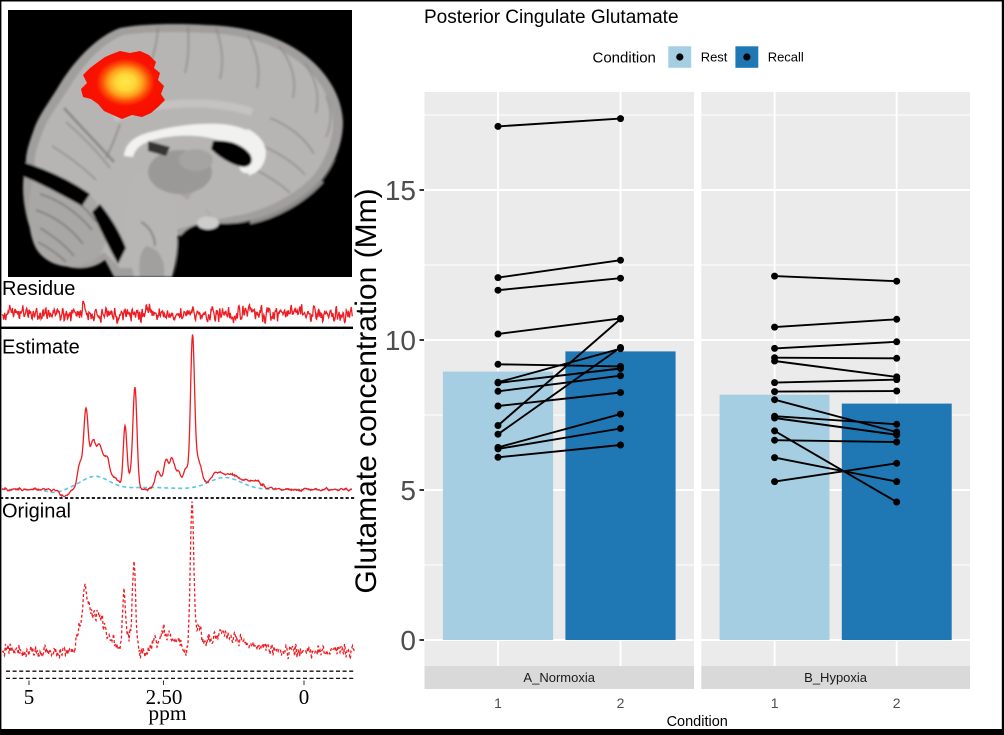 The image size is (1004, 735). I want to click on svg-text: Residue, so click(38, 289).